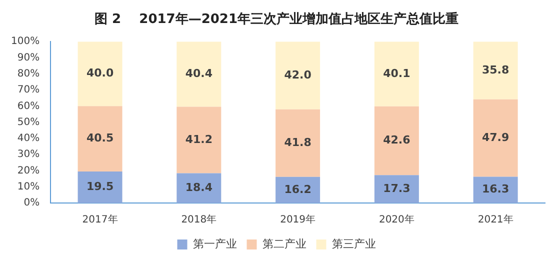  I want to click on data-label: 42.6, so click(397, 140).